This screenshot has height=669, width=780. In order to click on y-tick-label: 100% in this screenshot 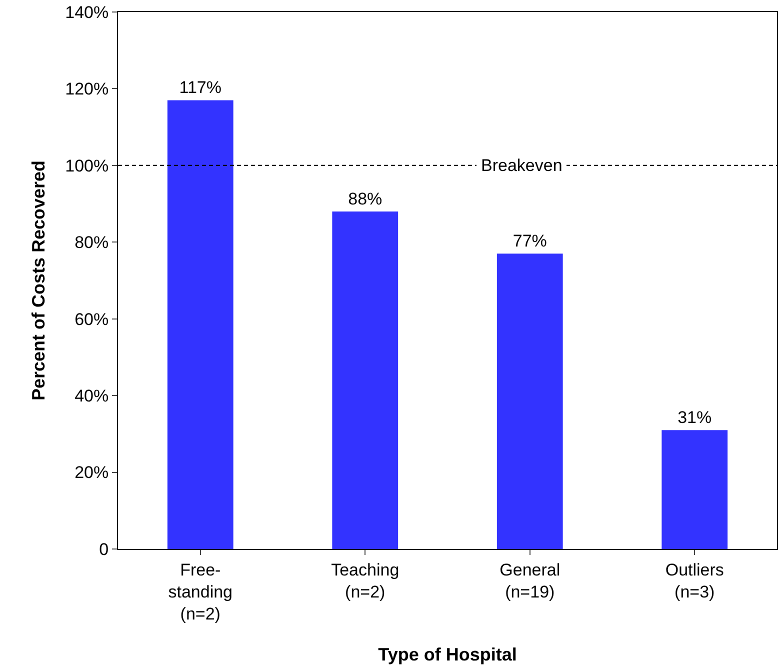, I will do `click(87, 166)`.